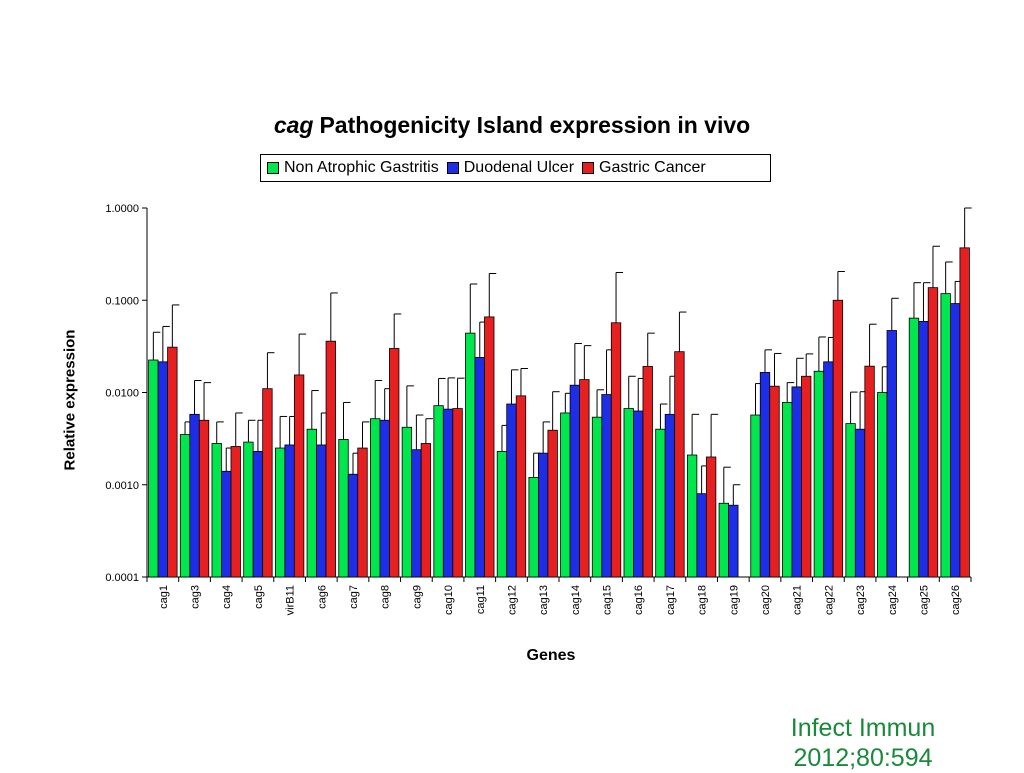 Image resolution: width=1024 pixels, height=773 pixels. What do you see at coordinates (122, 301) in the screenshot?
I see `y-tick-label: 0.1000` at bounding box center [122, 301].